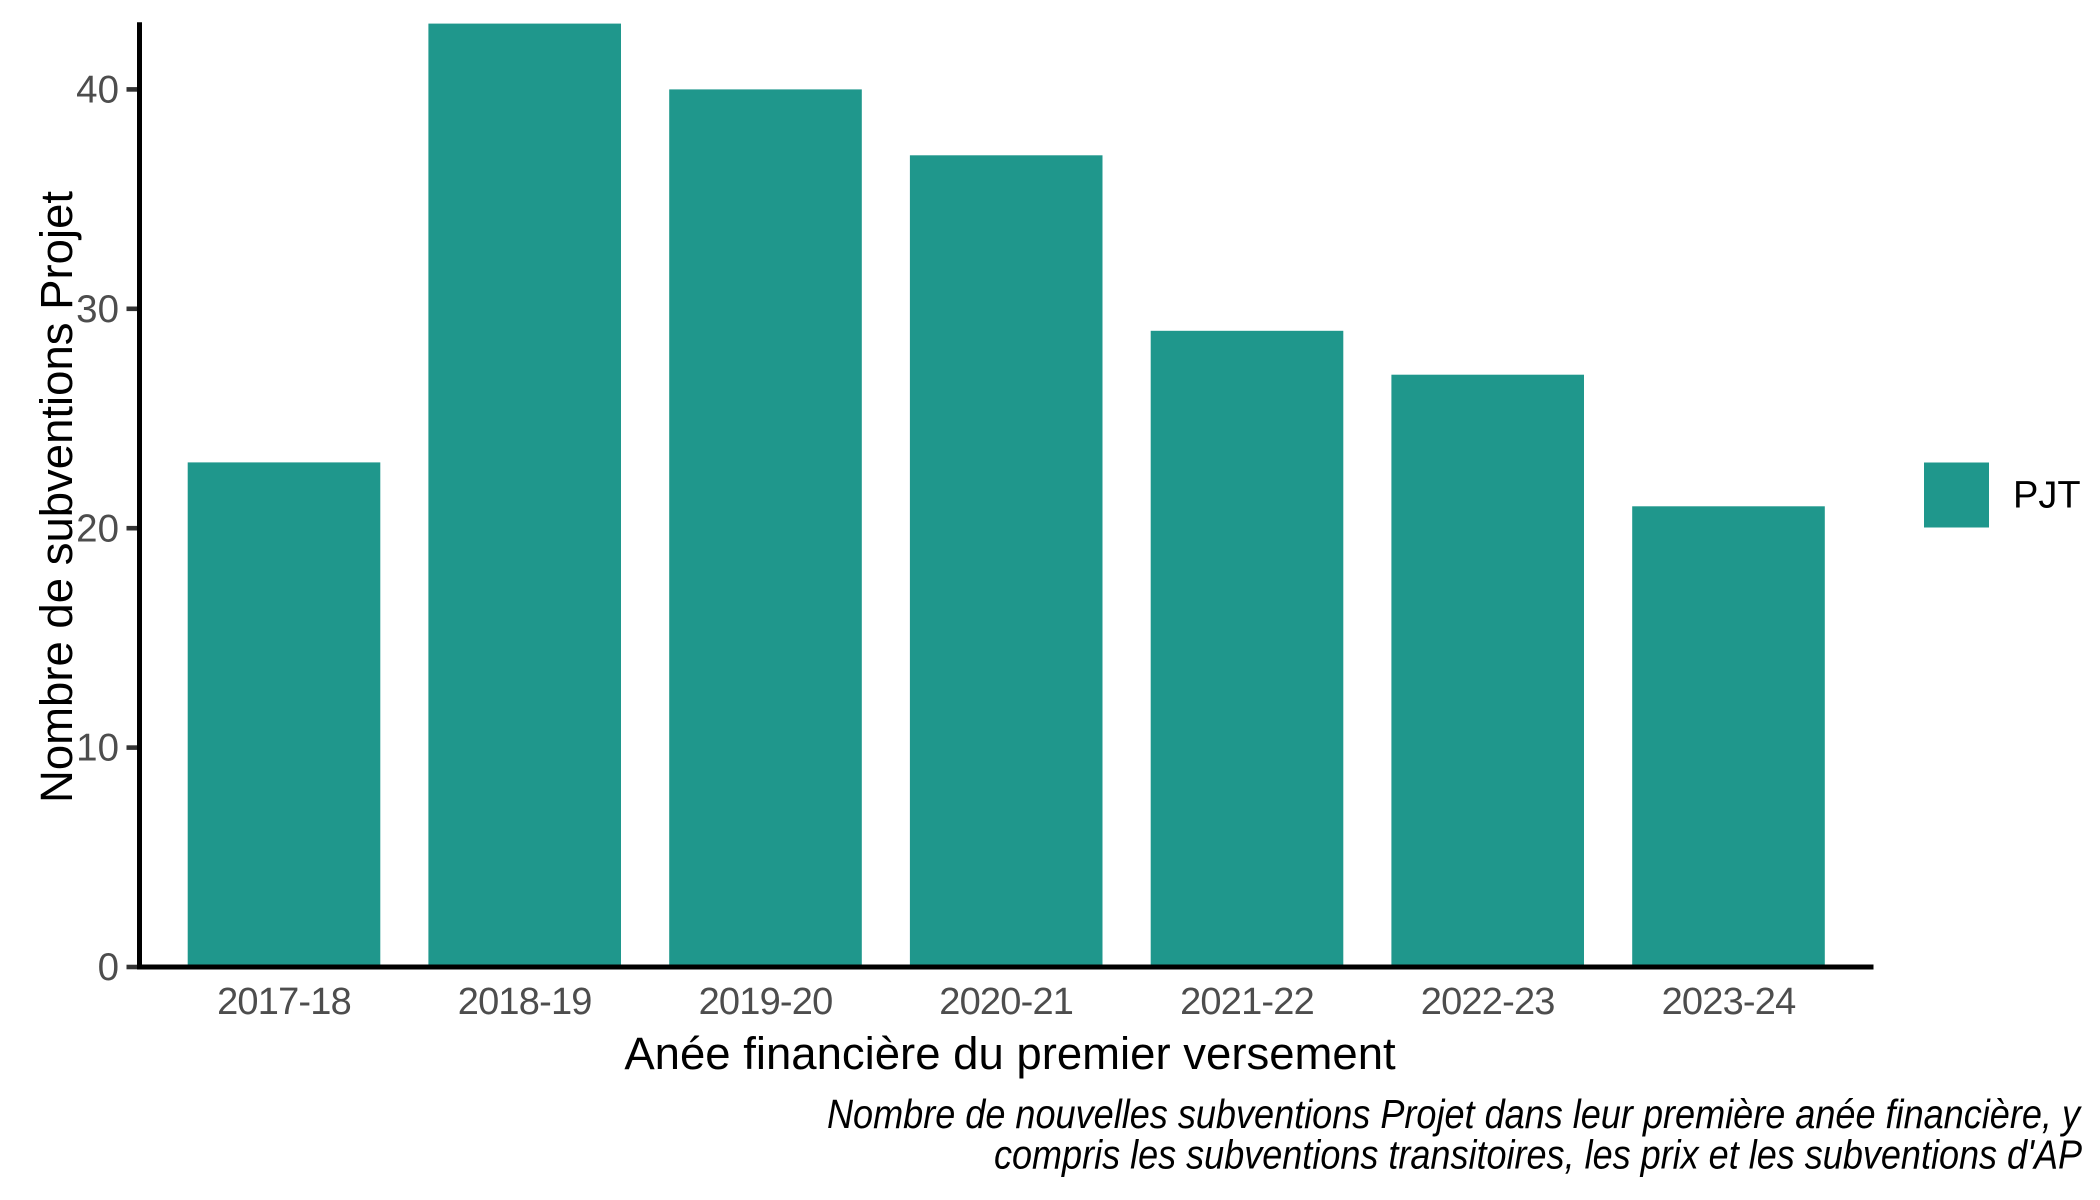 The width and height of the screenshot is (2100, 1200). What do you see at coordinates (766, 1002) in the screenshot?
I see `svg-text: 2019-20` at bounding box center [766, 1002].